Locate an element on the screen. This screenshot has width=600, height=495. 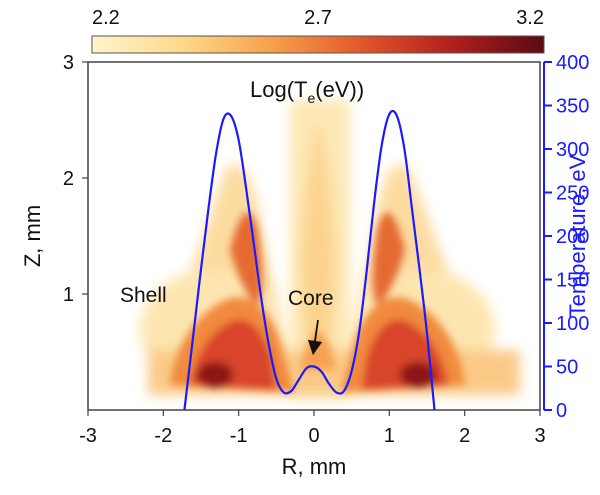
y2-tick-label: 100 is located at coordinates (572, 324).